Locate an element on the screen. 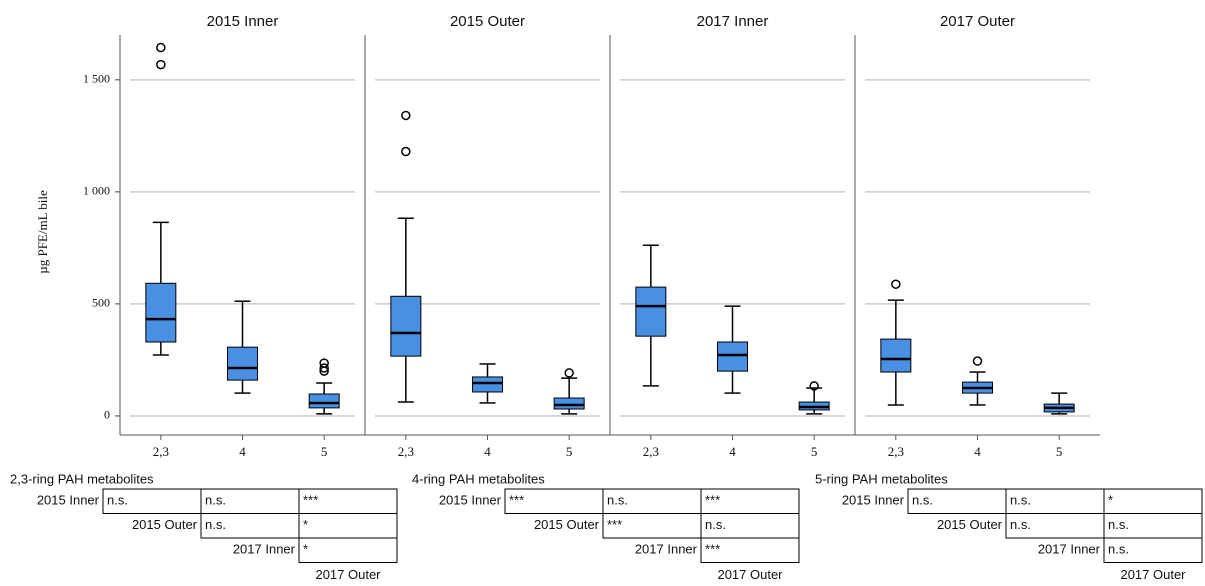  panel-title: 2015 Outer is located at coordinates (487, 21).